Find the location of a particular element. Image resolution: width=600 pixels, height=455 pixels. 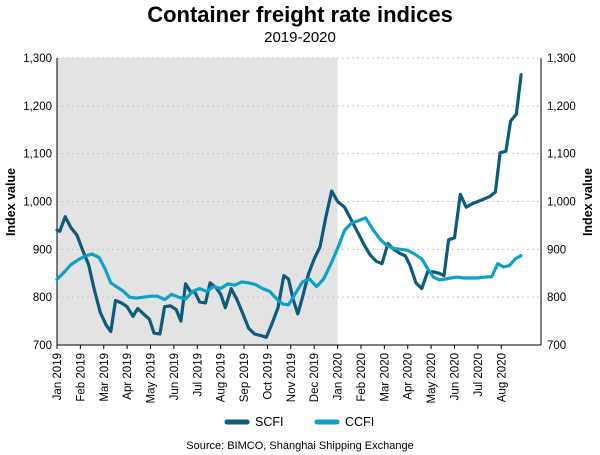

y-tick-label-left: 1,300 is located at coordinates (37, 59).